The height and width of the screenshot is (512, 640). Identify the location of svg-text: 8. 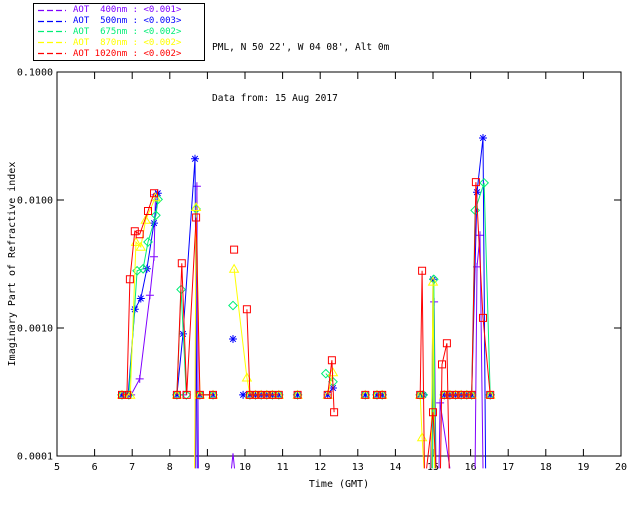
(170, 467).